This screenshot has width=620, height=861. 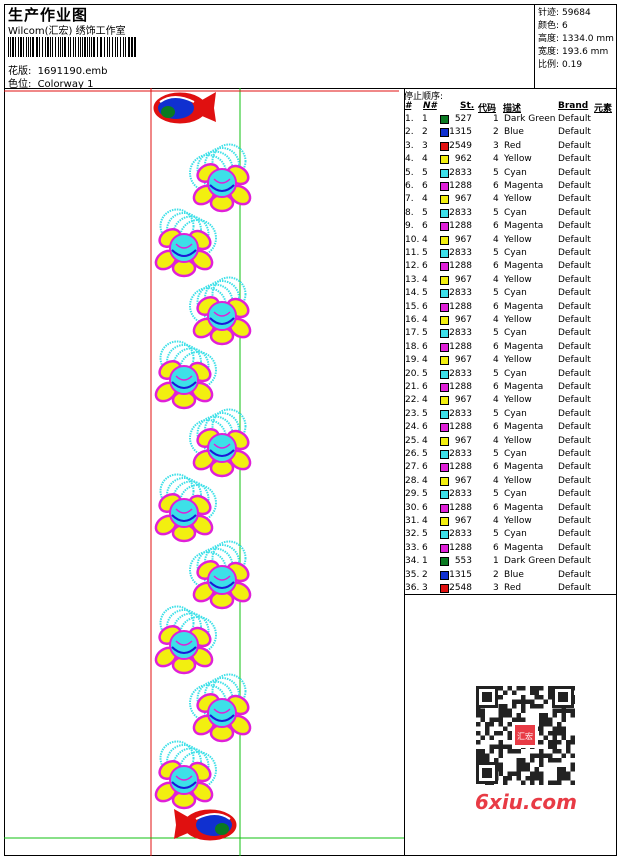 What do you see at coordinates (310, 88) in the screenshot?
I see `header-divider` at bounding box center [310, 88].